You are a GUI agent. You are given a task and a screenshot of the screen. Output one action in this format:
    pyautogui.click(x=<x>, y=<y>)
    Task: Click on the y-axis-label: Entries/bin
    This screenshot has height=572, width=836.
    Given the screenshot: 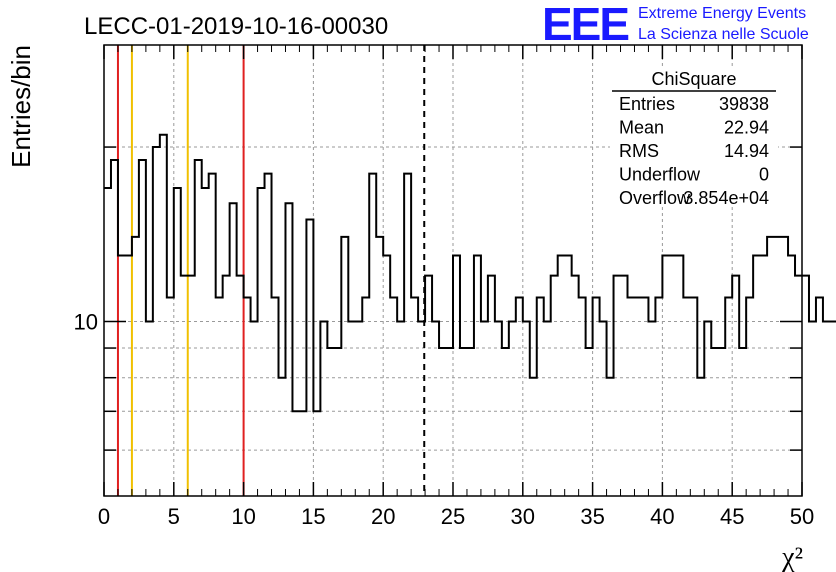 What is the action you would take?
    pyautogui.click(x=21, y=106)
    